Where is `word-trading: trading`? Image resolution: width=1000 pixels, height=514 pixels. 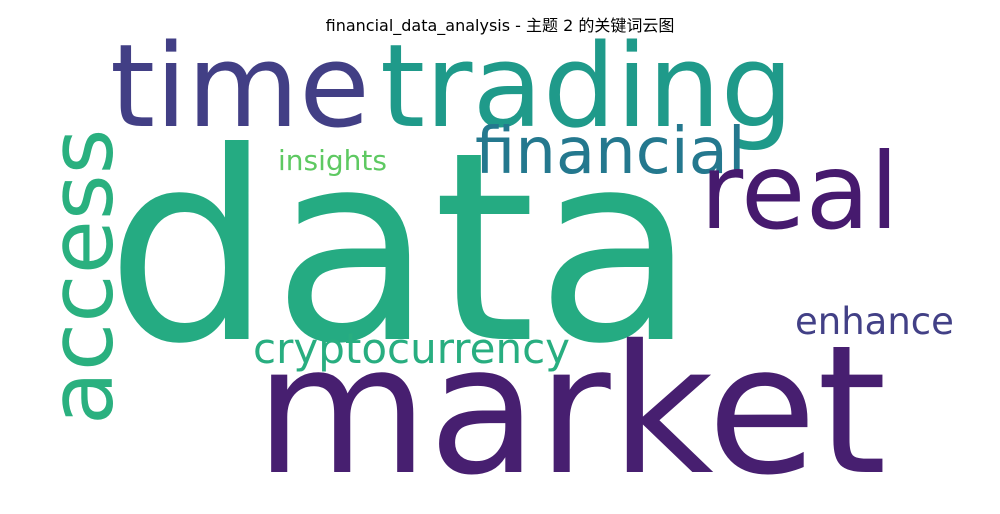 word-trading: trading is located at coordinates (587, 87).